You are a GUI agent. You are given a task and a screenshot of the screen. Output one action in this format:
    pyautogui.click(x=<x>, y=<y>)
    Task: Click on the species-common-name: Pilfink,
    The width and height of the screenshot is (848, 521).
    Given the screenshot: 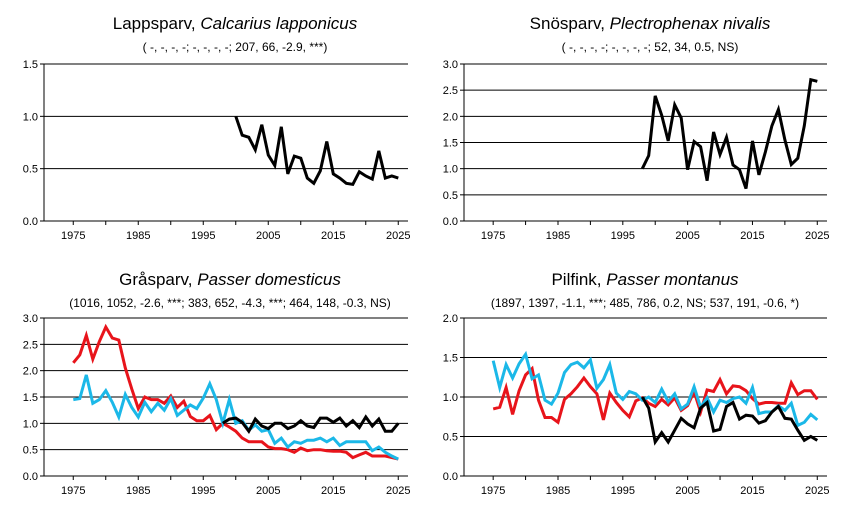 What is the action you would take?
    pyautogui.click(x=579, y=279)
    